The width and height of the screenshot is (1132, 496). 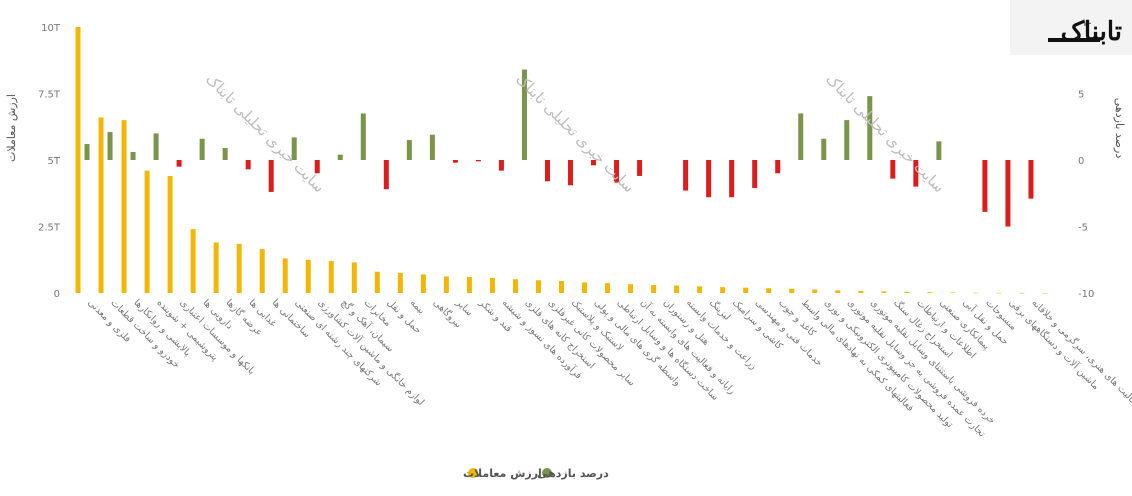 What do you see at coordinates (1087, 23) in the screenshot?
I see `logo-tick-label: ۱۰` at bounding box center [1087, 23].